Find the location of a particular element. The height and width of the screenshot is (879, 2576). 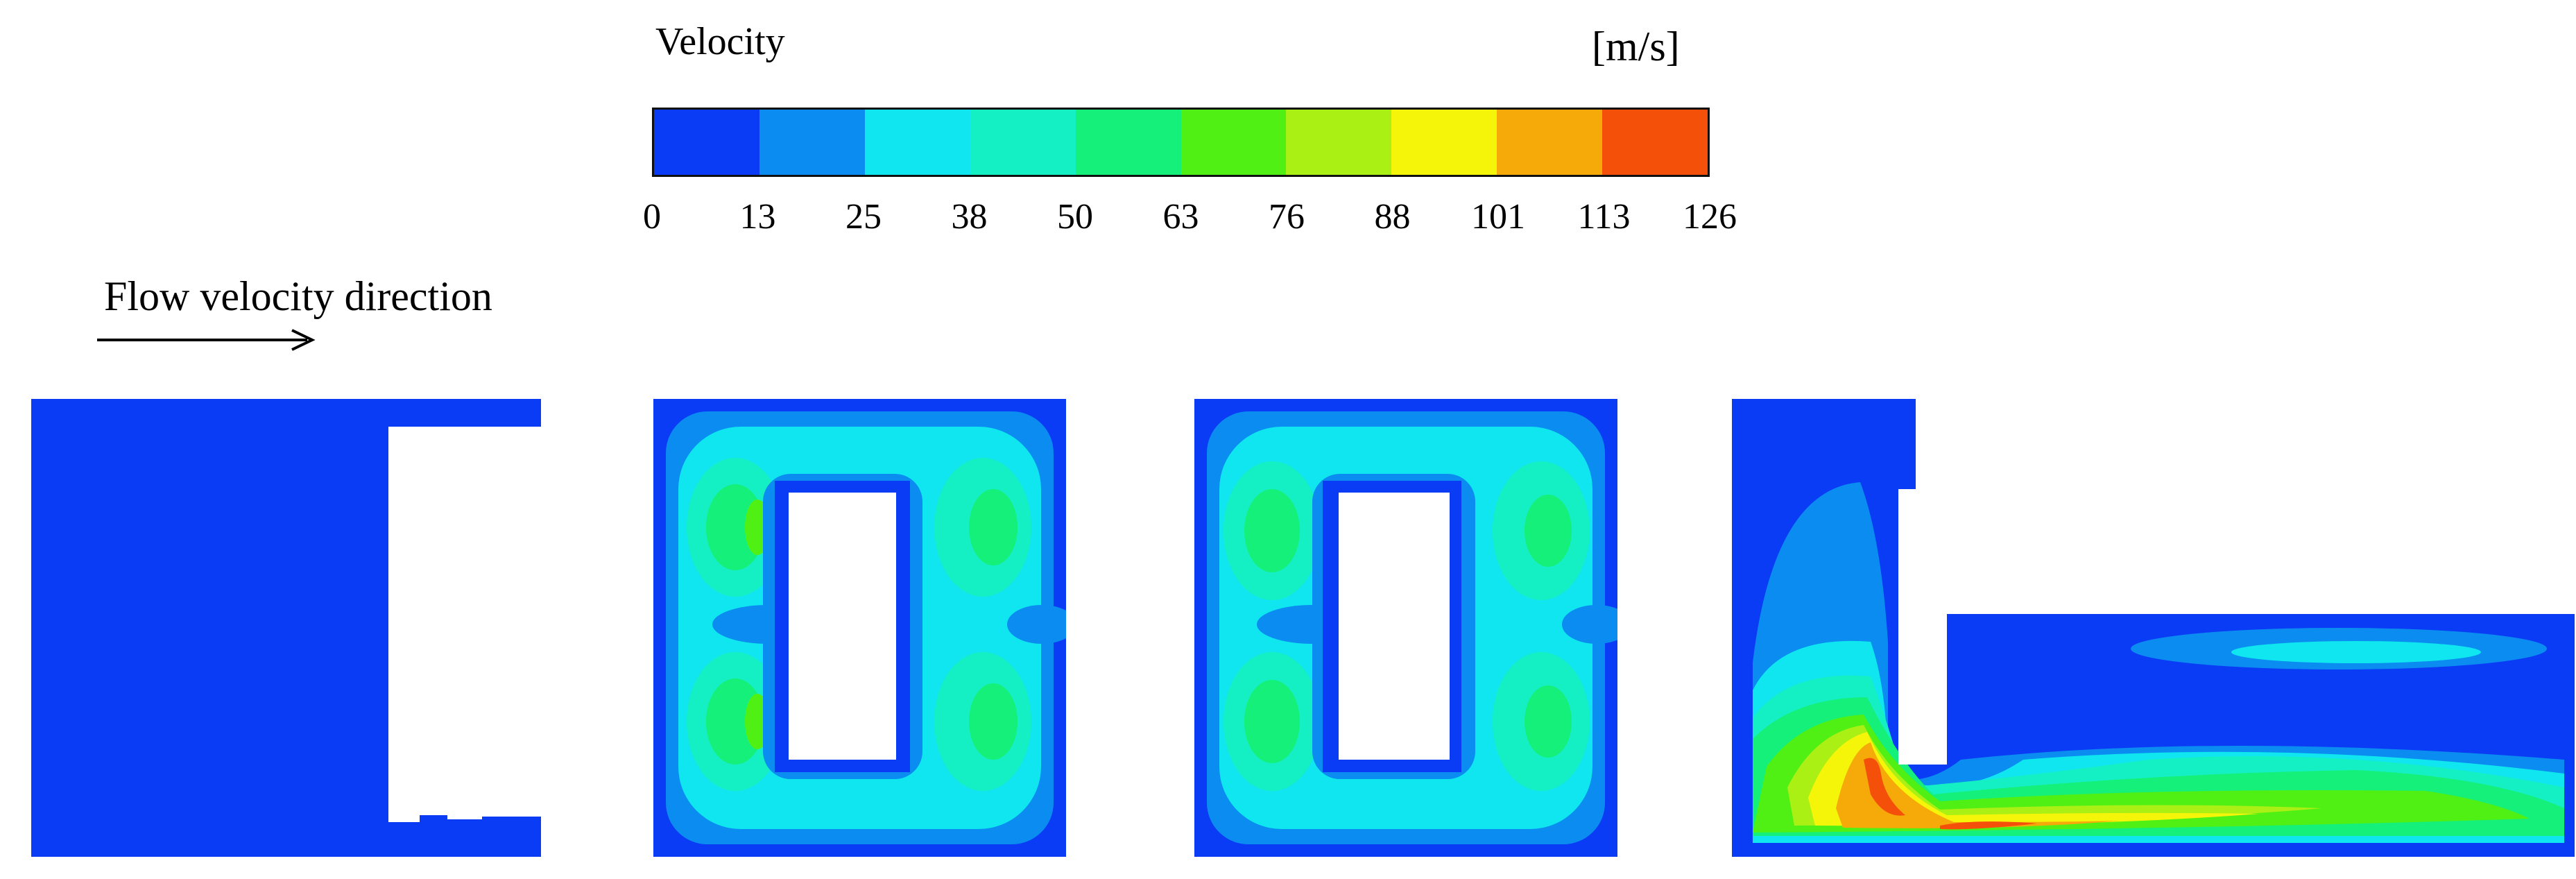

legend-title: Velocity is located at coordinates (720, 41).